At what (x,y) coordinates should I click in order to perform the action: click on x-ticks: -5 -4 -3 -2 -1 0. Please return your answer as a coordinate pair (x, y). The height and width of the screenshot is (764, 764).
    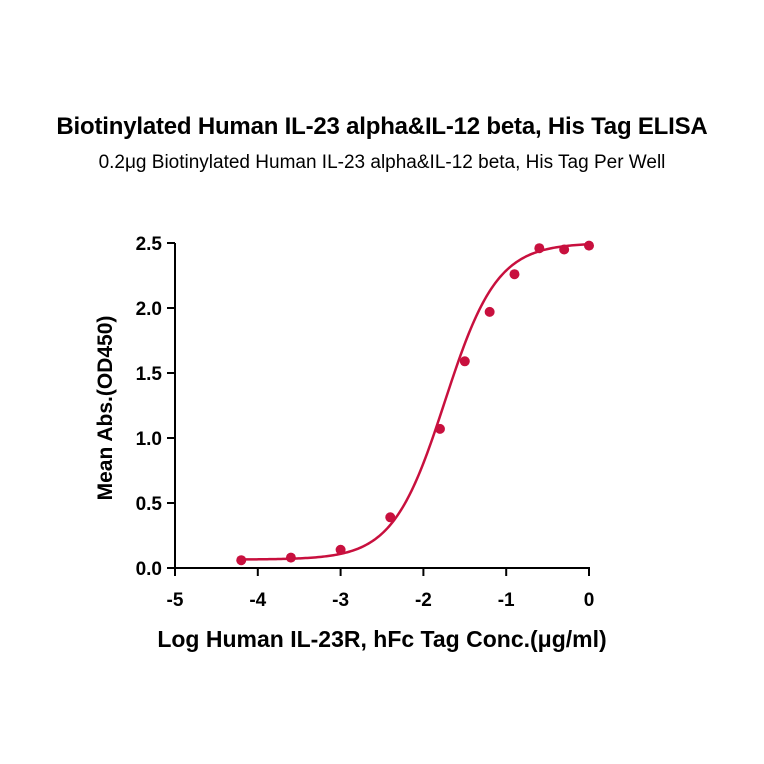
    Looking at the image, I should click on (381, 589).